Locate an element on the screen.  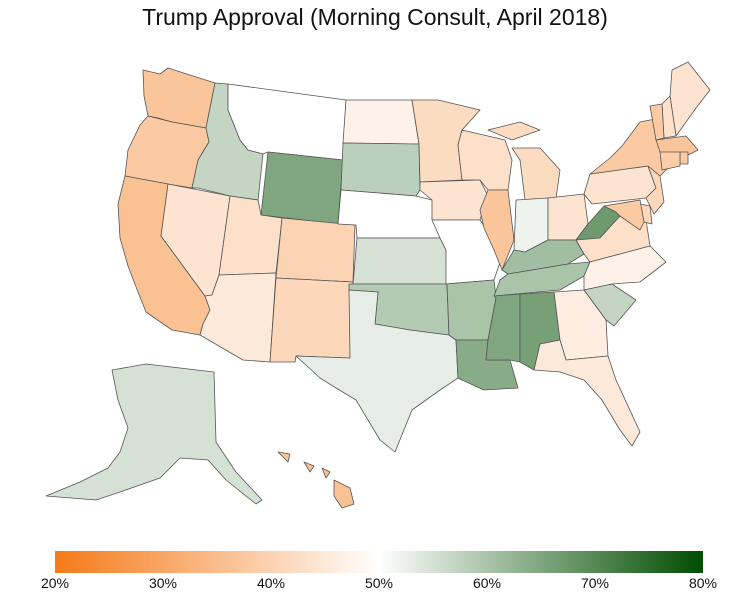
state-ma is located at coordinates (677, 146).